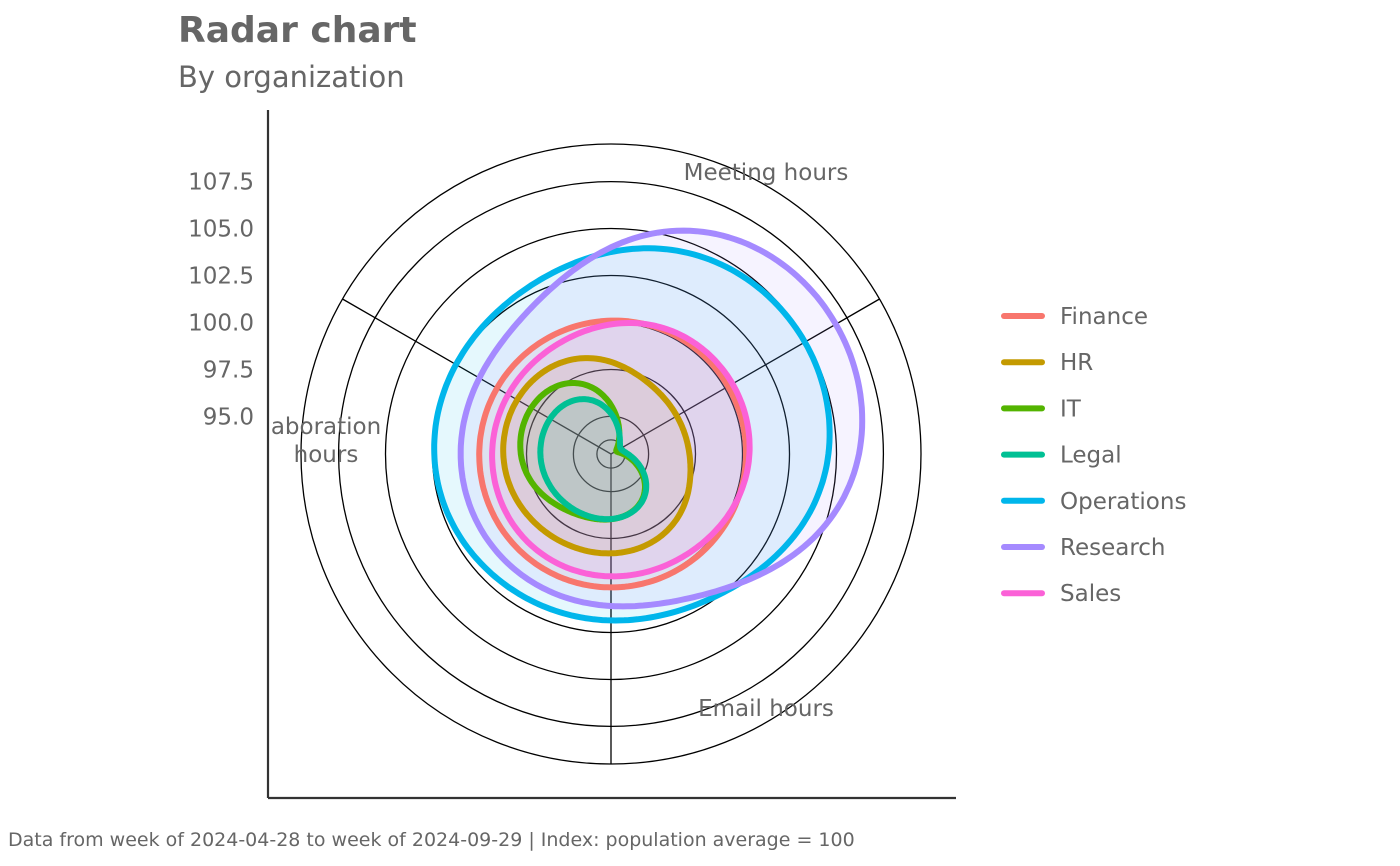 Image resolution: width=1400 pixels, height=866 pixels. I want to click on legend-label-it: IT, so click(1071, 409).